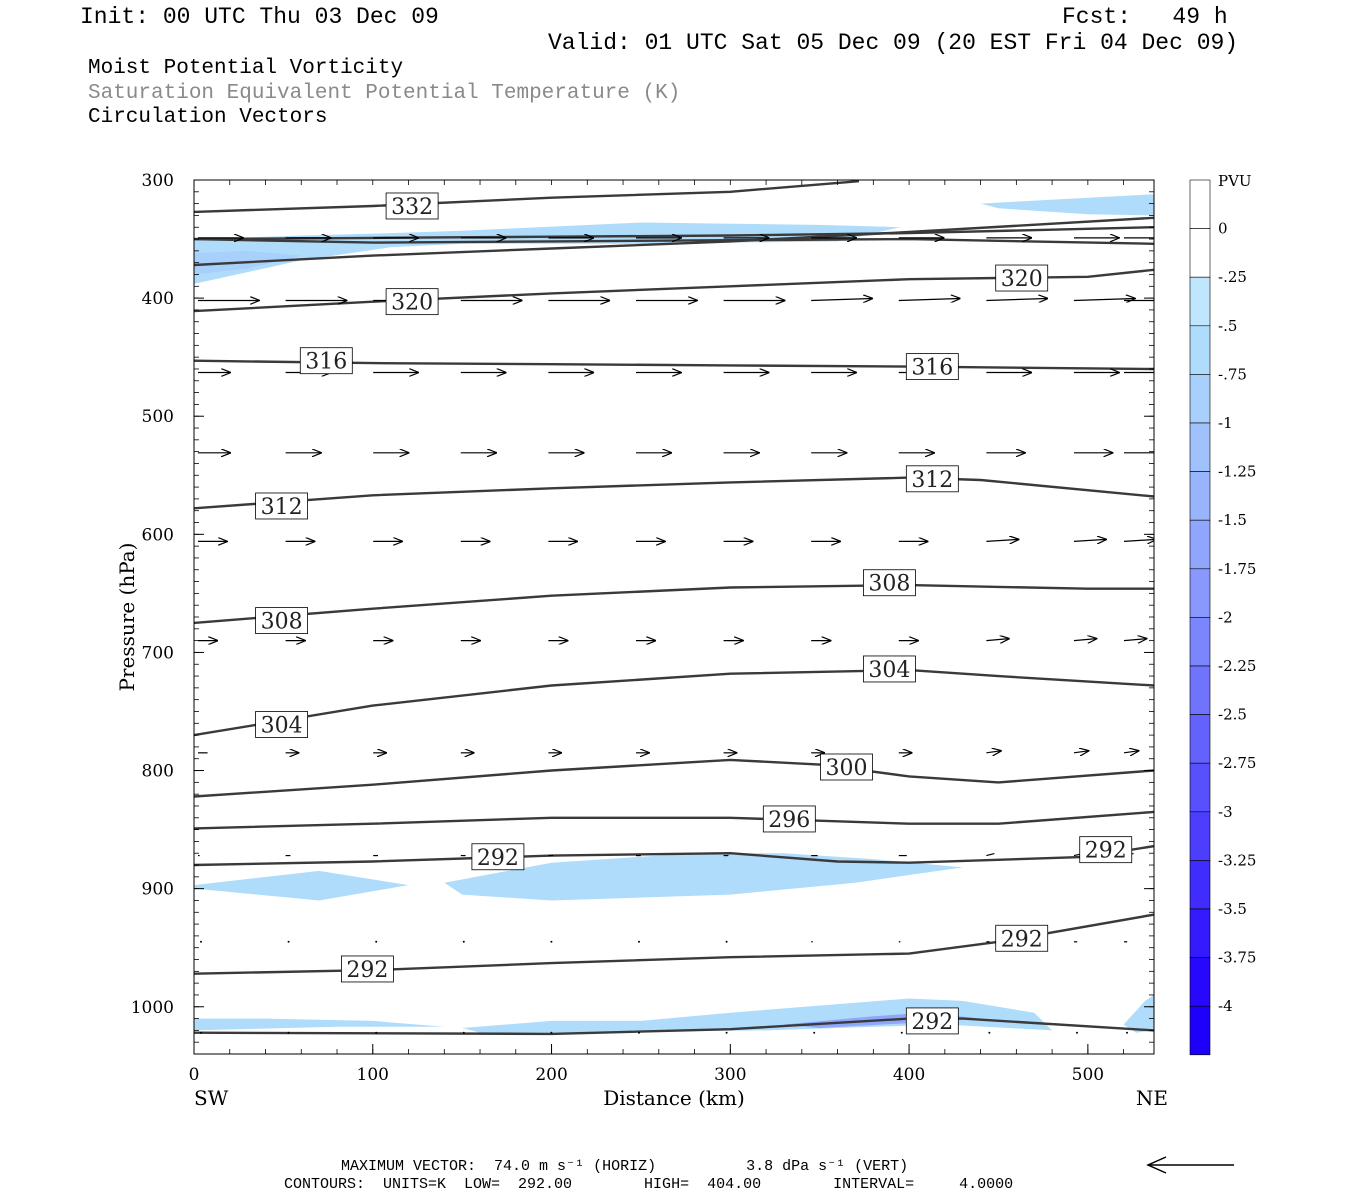 Image resolution: width=1350 pixels, height=1200 pixels. Describe the element at coordinates (211, 1098) in the screenshot. I see `sw-label: SW` at that location.